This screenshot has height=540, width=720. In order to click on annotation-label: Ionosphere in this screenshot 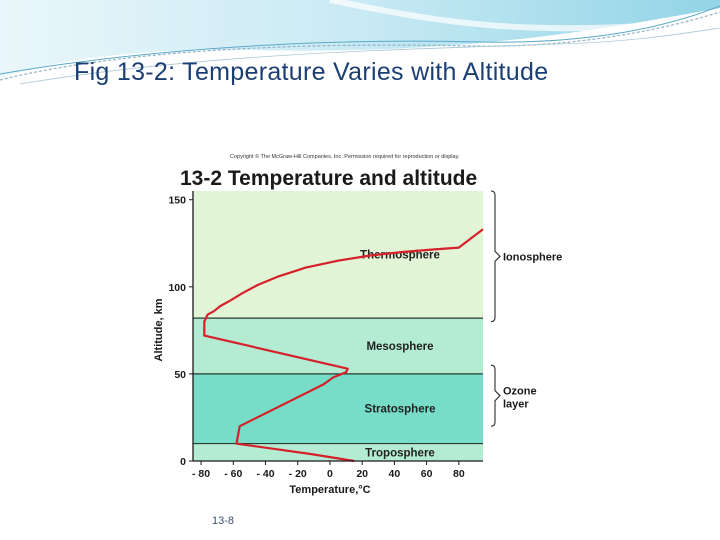, I will do `click(532, 257)`.